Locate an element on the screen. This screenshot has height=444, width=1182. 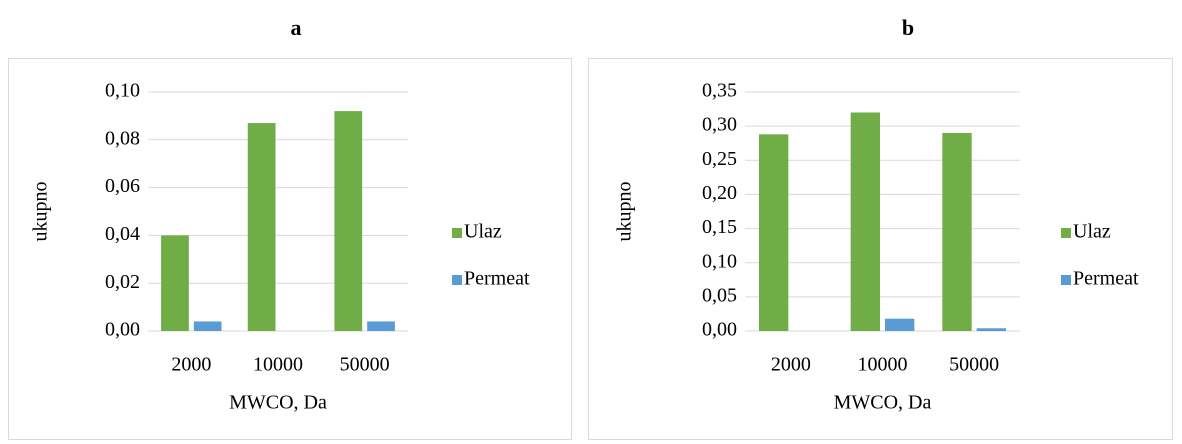
y-tick-label: 0,02 is located at coordinates (122, 282).